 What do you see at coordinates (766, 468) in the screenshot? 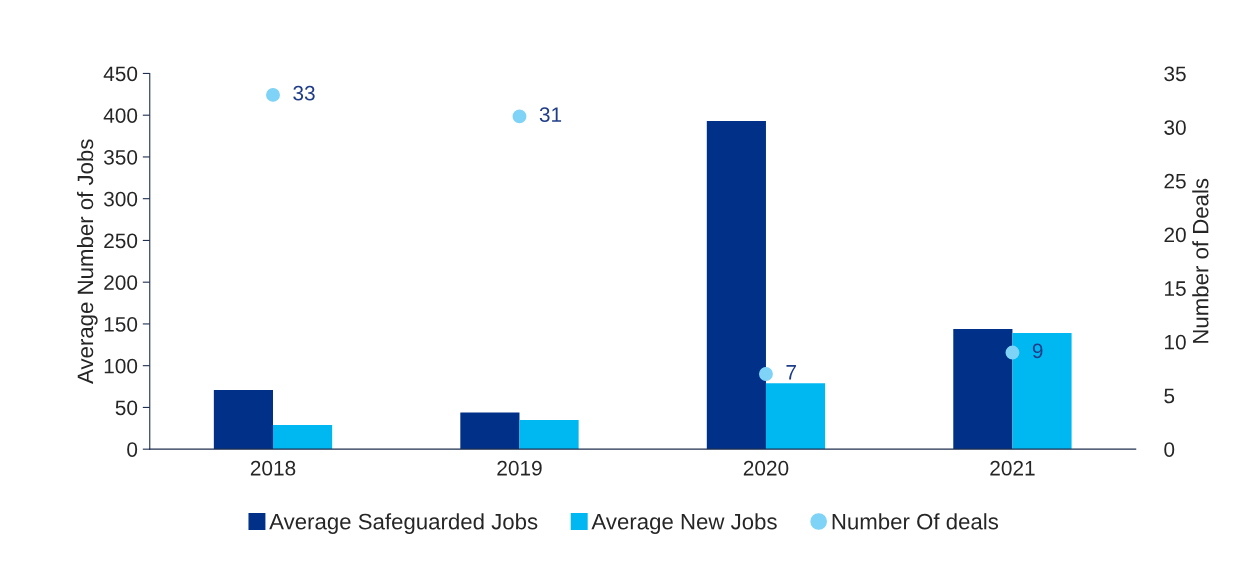
I see `x-tick-label: 2020` at bounding box center [766, 468].